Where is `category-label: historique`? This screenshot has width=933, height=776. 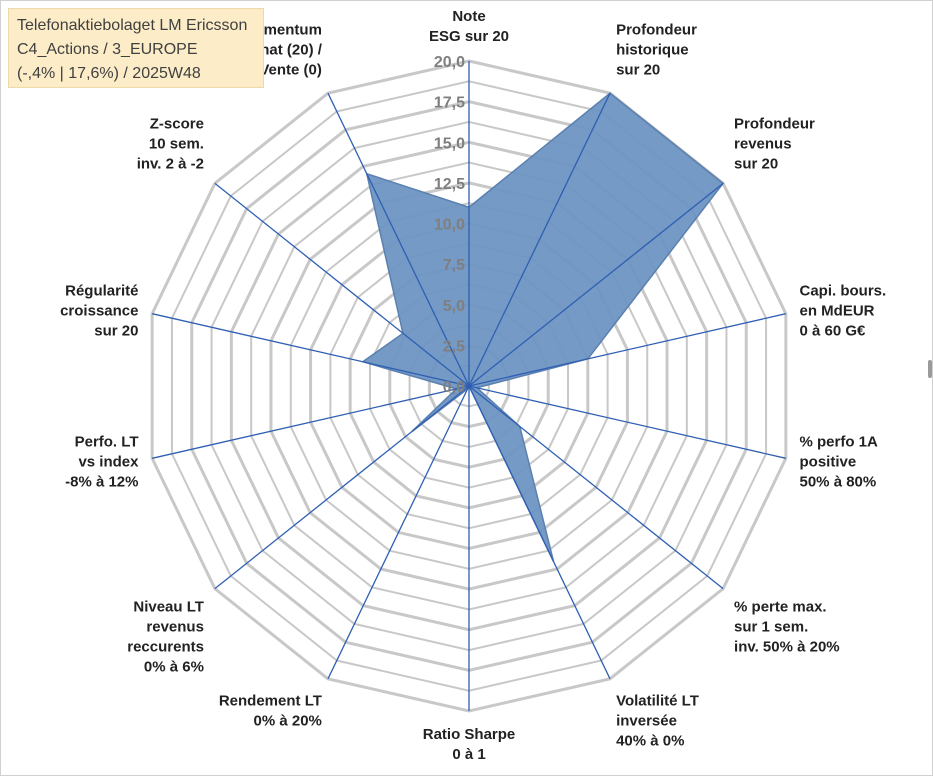 category-label: historique is located at coordinates (652, 50).